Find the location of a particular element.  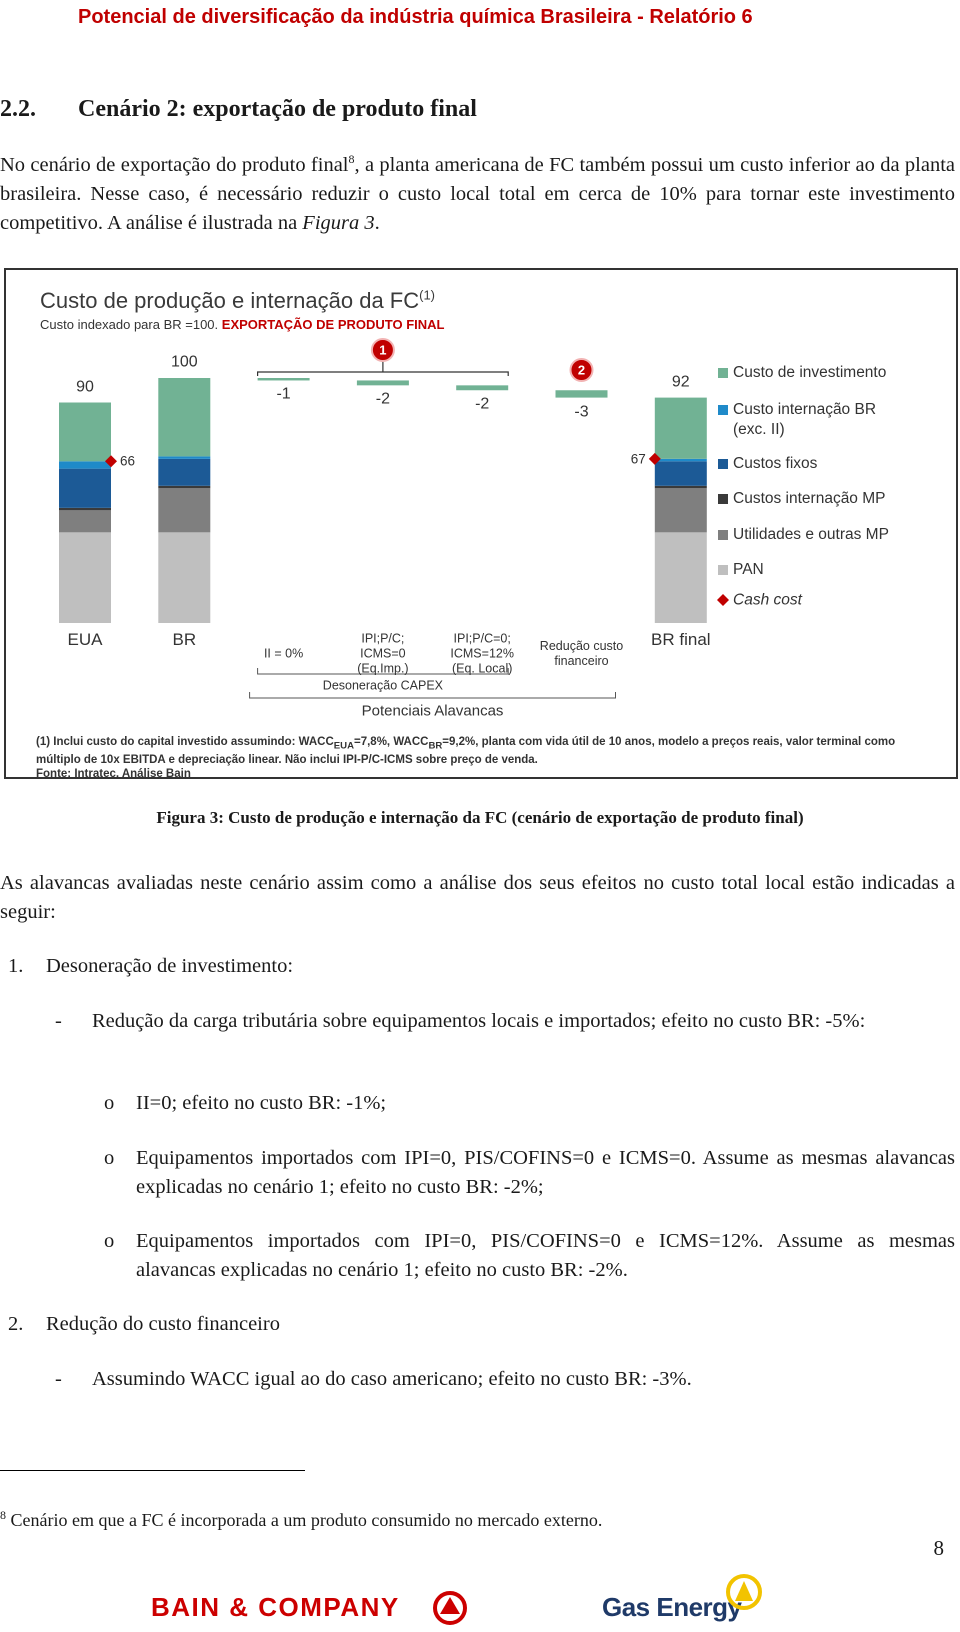

cash-cost-label: 66 is located at coordinates (128, 461).